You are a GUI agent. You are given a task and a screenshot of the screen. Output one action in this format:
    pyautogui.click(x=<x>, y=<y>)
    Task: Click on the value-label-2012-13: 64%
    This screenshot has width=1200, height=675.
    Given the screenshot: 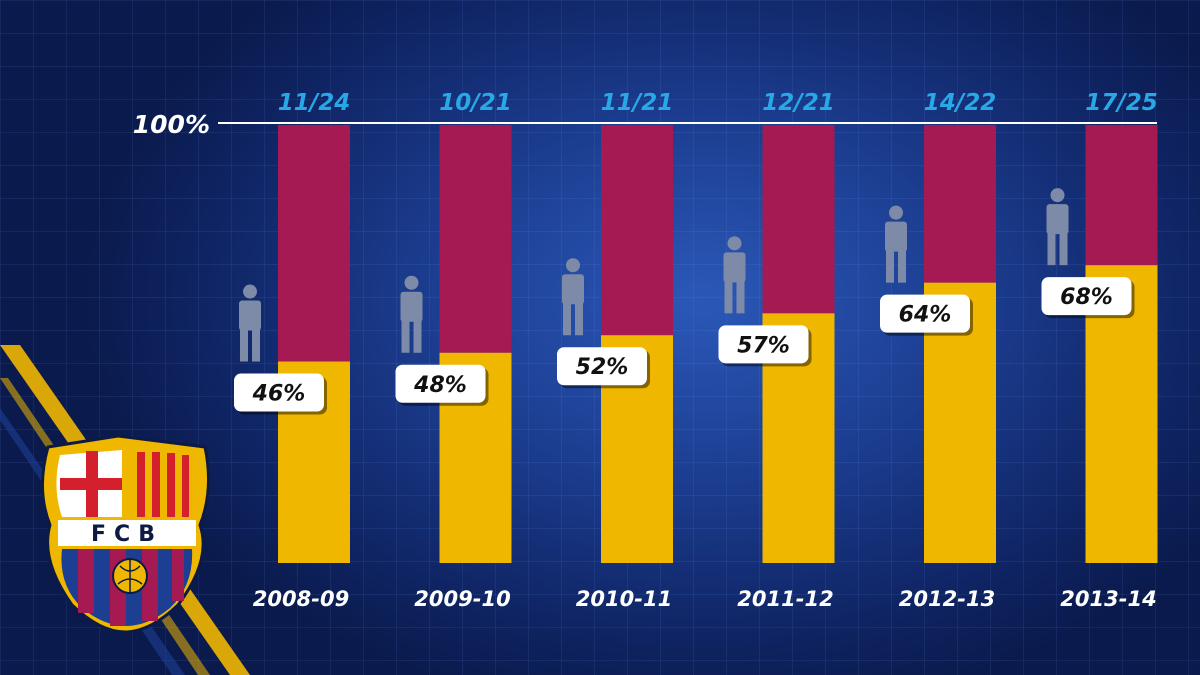 What is the action you would take?
    pyautogui.click(x=925, y=315)
    